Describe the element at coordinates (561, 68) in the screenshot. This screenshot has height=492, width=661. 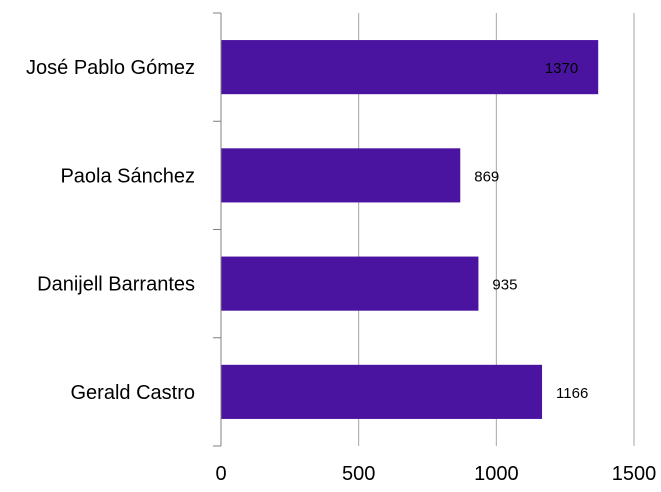
I see `data-label: 1370` at that location.